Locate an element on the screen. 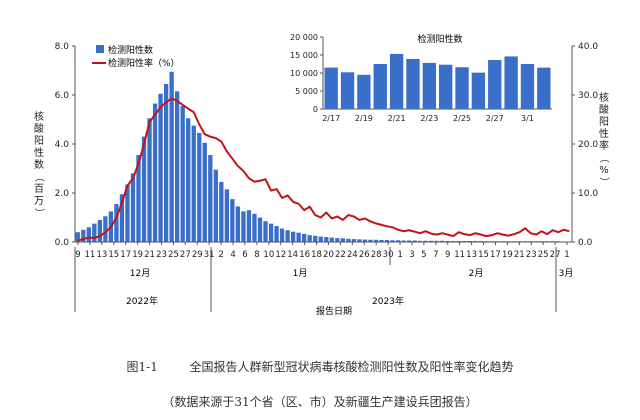 The height and width of the screenshot is (420, 640). x-tick-label: 31 is located at coordinates (209, 255).